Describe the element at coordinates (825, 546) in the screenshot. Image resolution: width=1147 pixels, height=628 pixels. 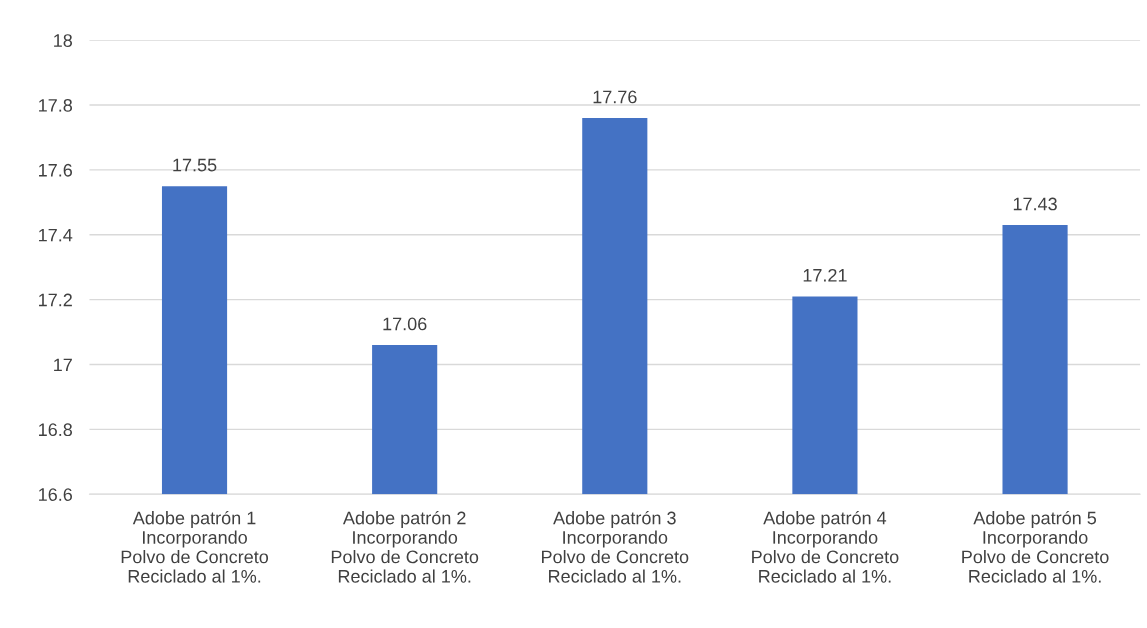
I see `x-tick-label: Adobe patrón 4 Incorporando Polvo de Concreto Reciclado al 1%.` at that location.